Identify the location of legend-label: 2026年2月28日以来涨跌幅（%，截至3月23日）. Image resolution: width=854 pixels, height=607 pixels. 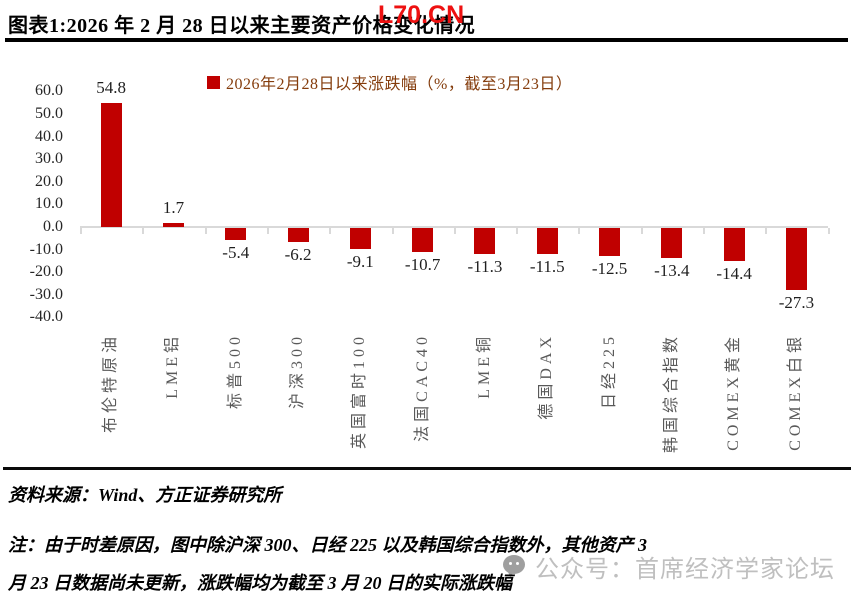
(399, 84).